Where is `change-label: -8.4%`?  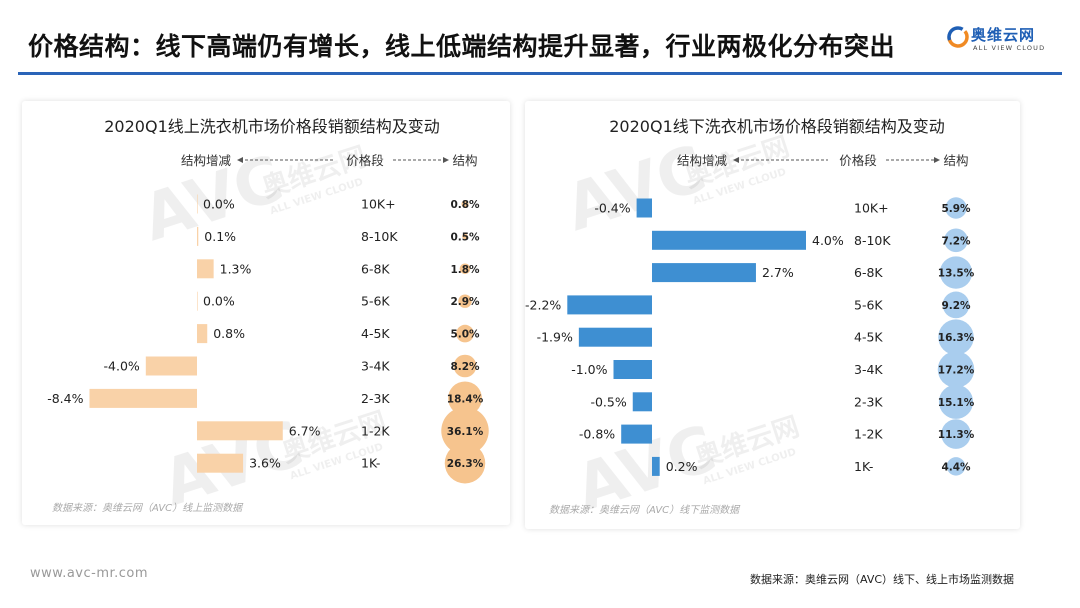 change-label: -8.4% is located at coordinates (65, 398).